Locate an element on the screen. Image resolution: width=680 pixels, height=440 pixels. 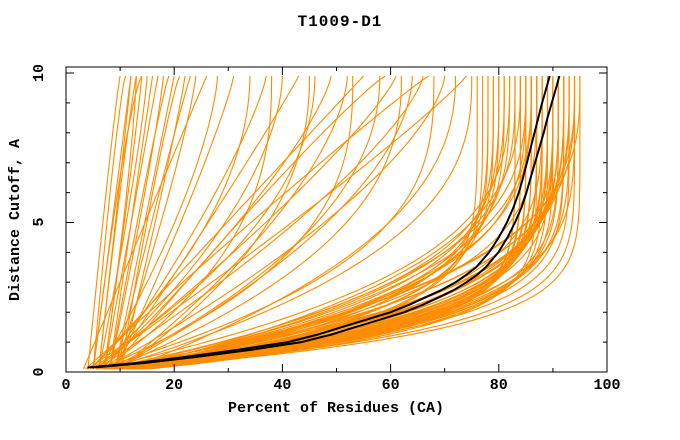
x-tick-label: 40 is located at coordinates (282, 385).